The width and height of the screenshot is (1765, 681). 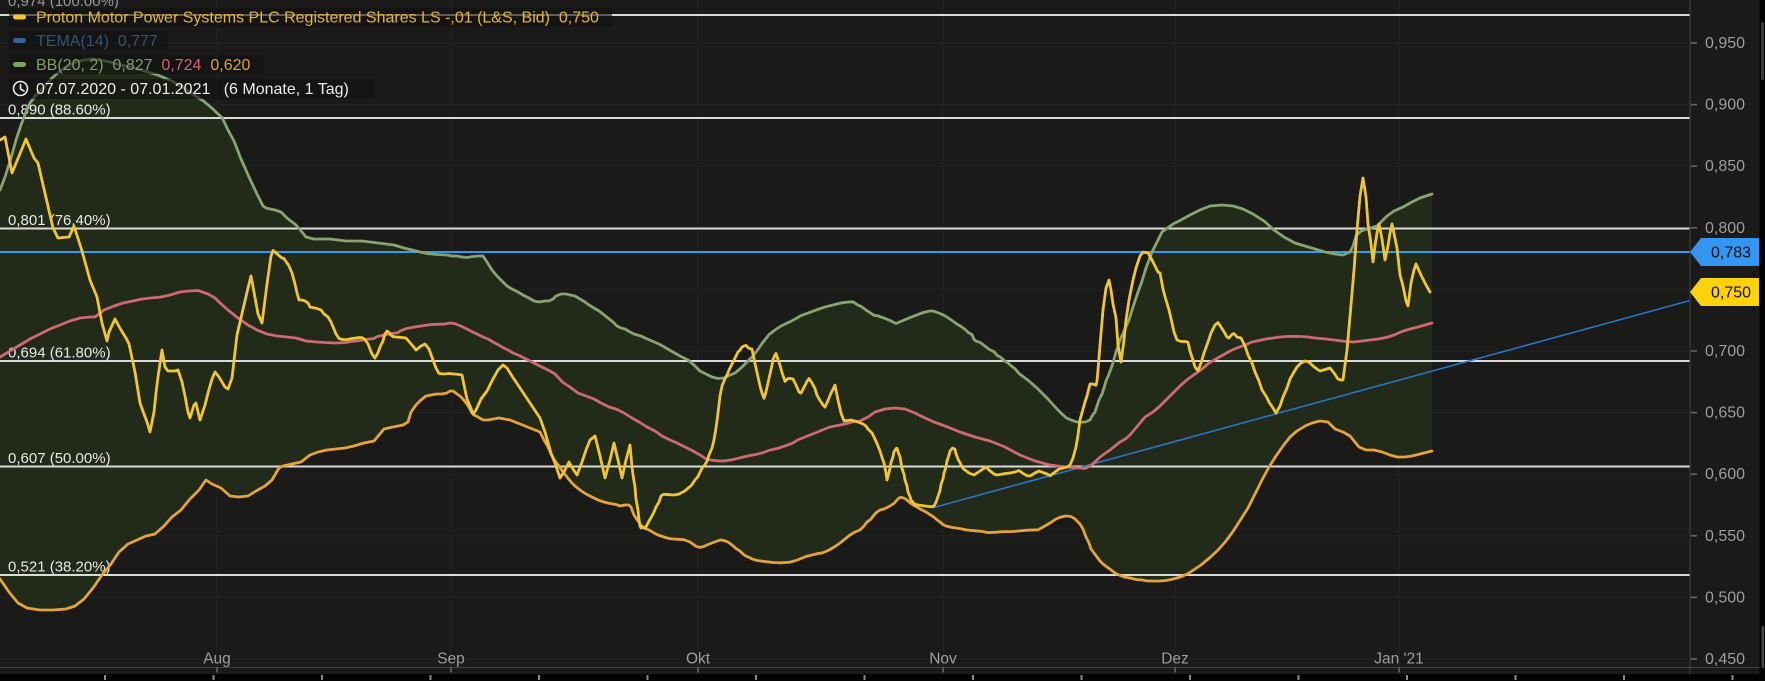 I want to click on svg-text: 0,750, so click(x=1731, y=293).